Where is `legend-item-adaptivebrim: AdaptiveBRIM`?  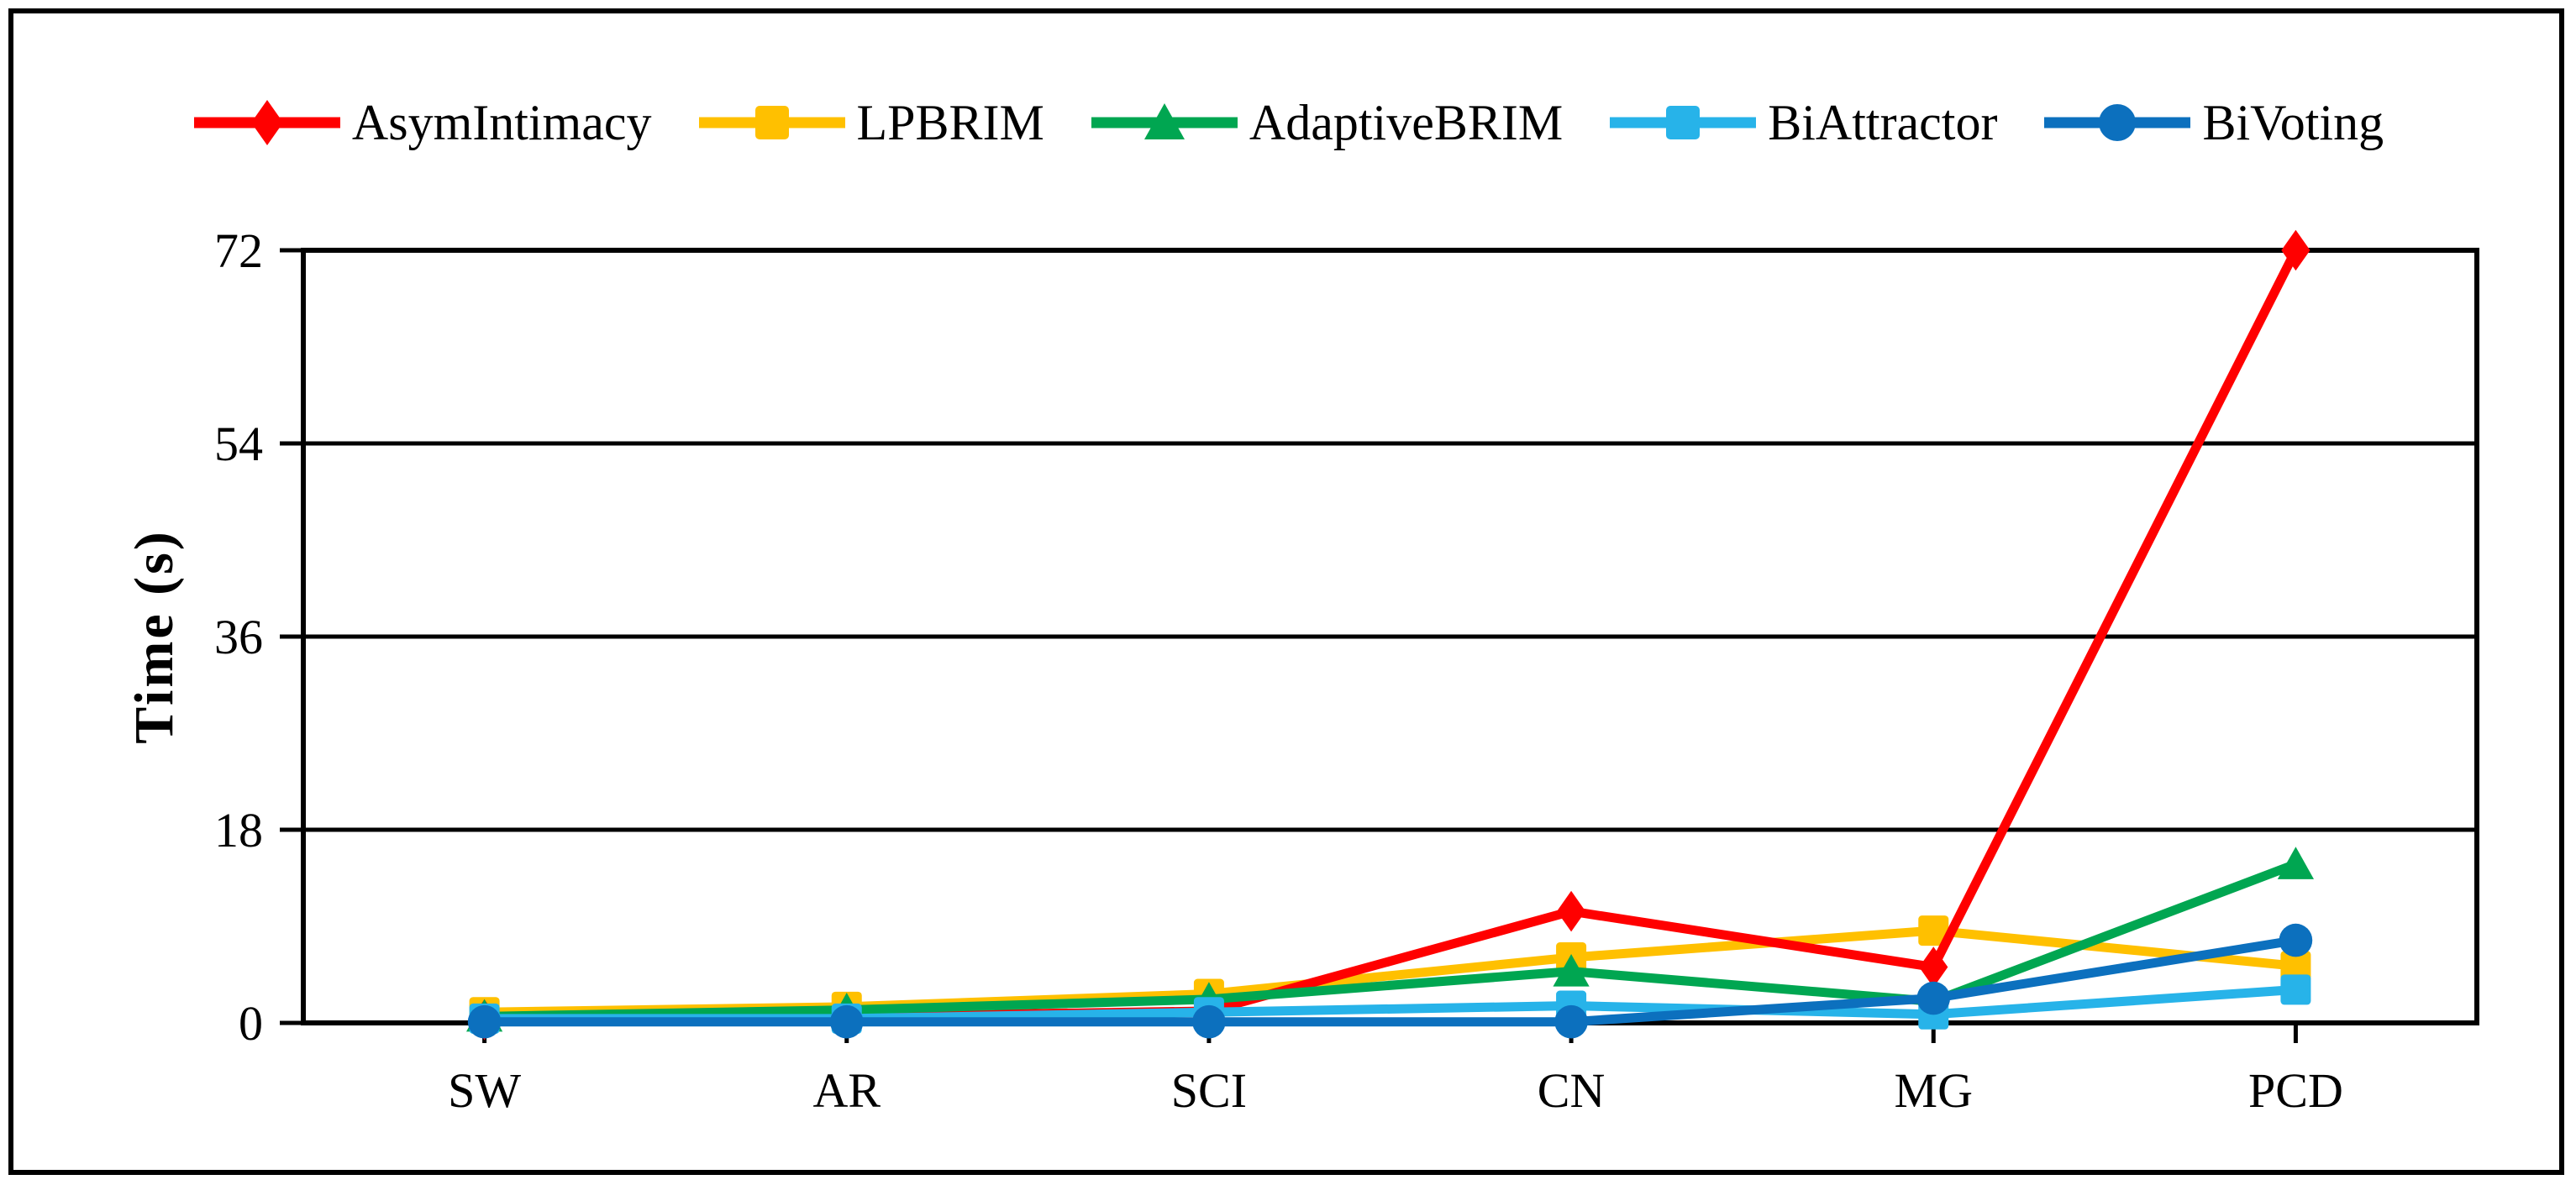 legend-item-adaptivebrim: AdaptiveBRIM is located at coordinates (1326, 122).